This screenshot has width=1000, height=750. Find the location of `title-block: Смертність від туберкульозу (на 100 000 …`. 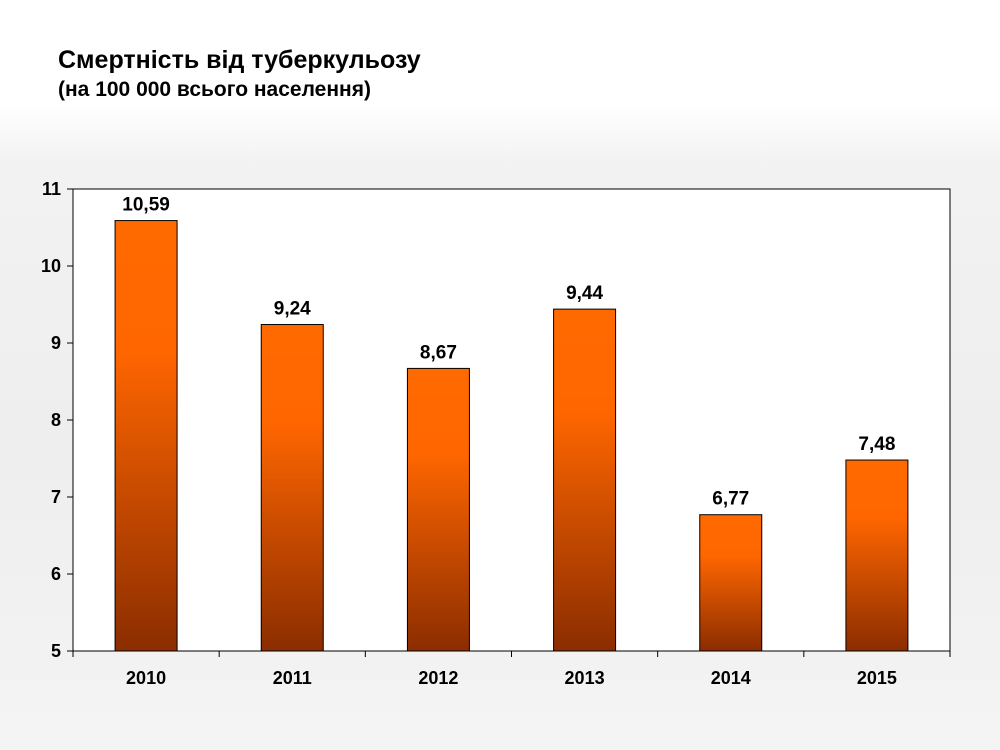

title-block: Смертність від туберкульозу (на 100 000 … is located at coordinates (239, 74).